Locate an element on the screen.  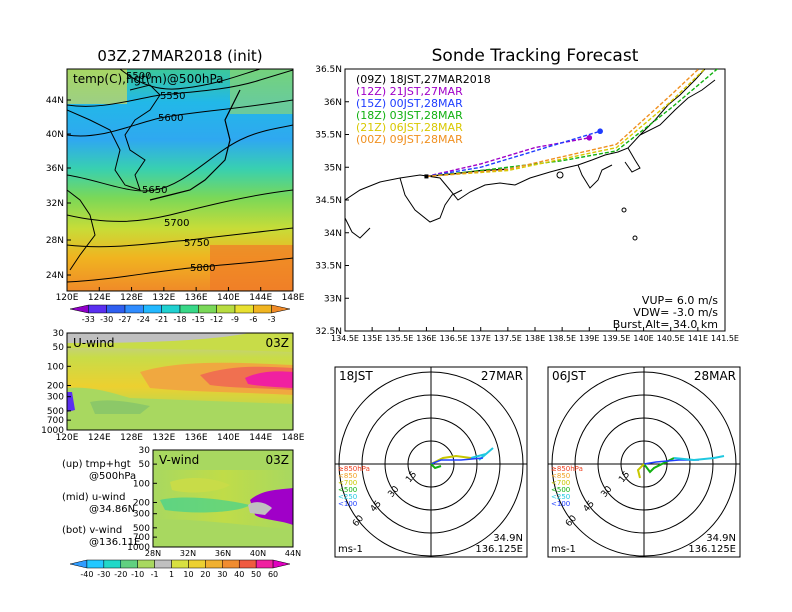
colorbar-label: 20 is located at coordinates (205, 574).